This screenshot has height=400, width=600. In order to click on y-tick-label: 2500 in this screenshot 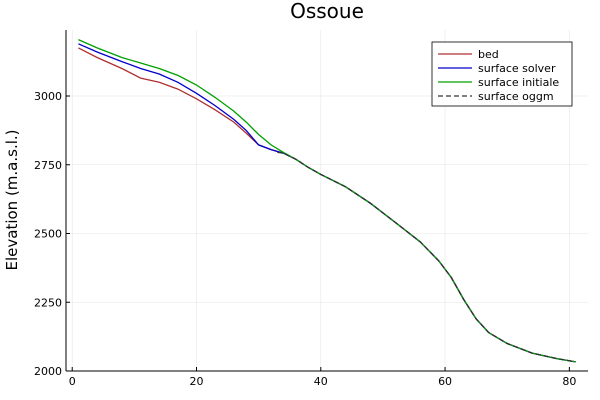, I will do `click(48, 234)`.